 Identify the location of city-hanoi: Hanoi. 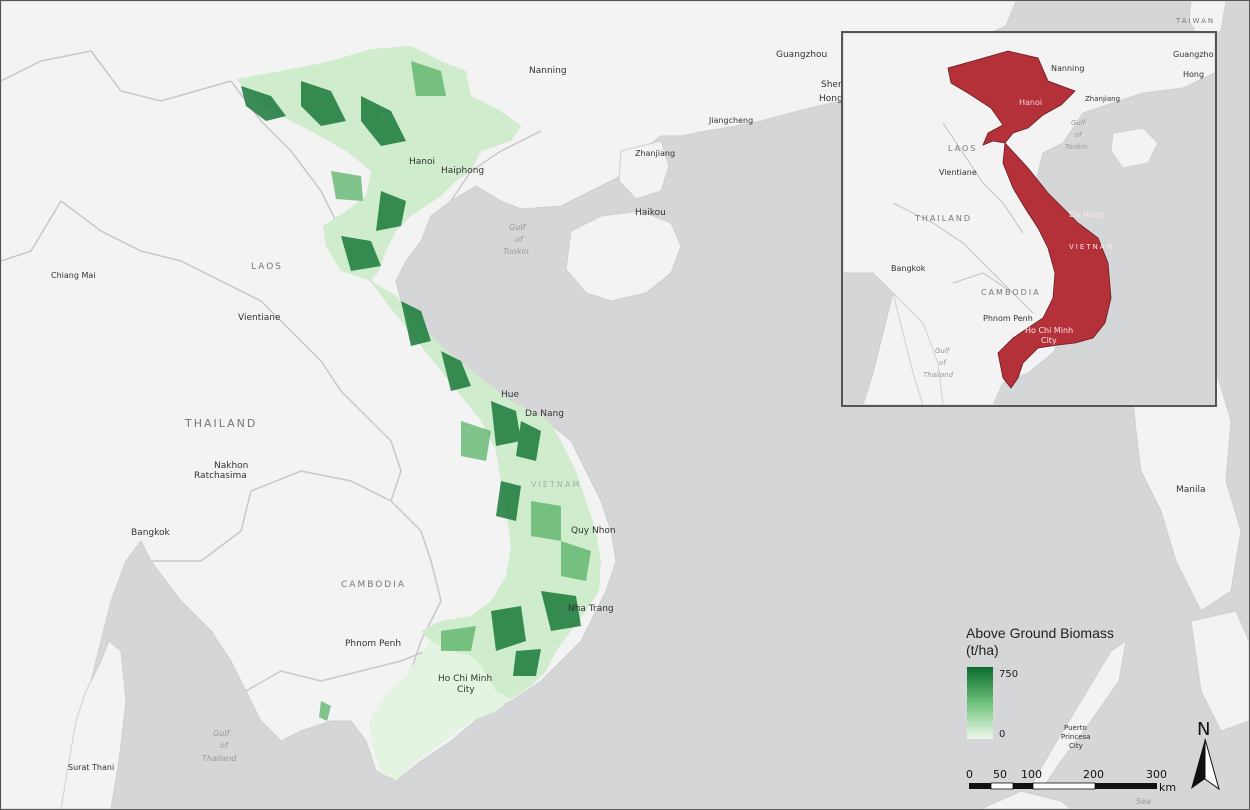
(422, 162).